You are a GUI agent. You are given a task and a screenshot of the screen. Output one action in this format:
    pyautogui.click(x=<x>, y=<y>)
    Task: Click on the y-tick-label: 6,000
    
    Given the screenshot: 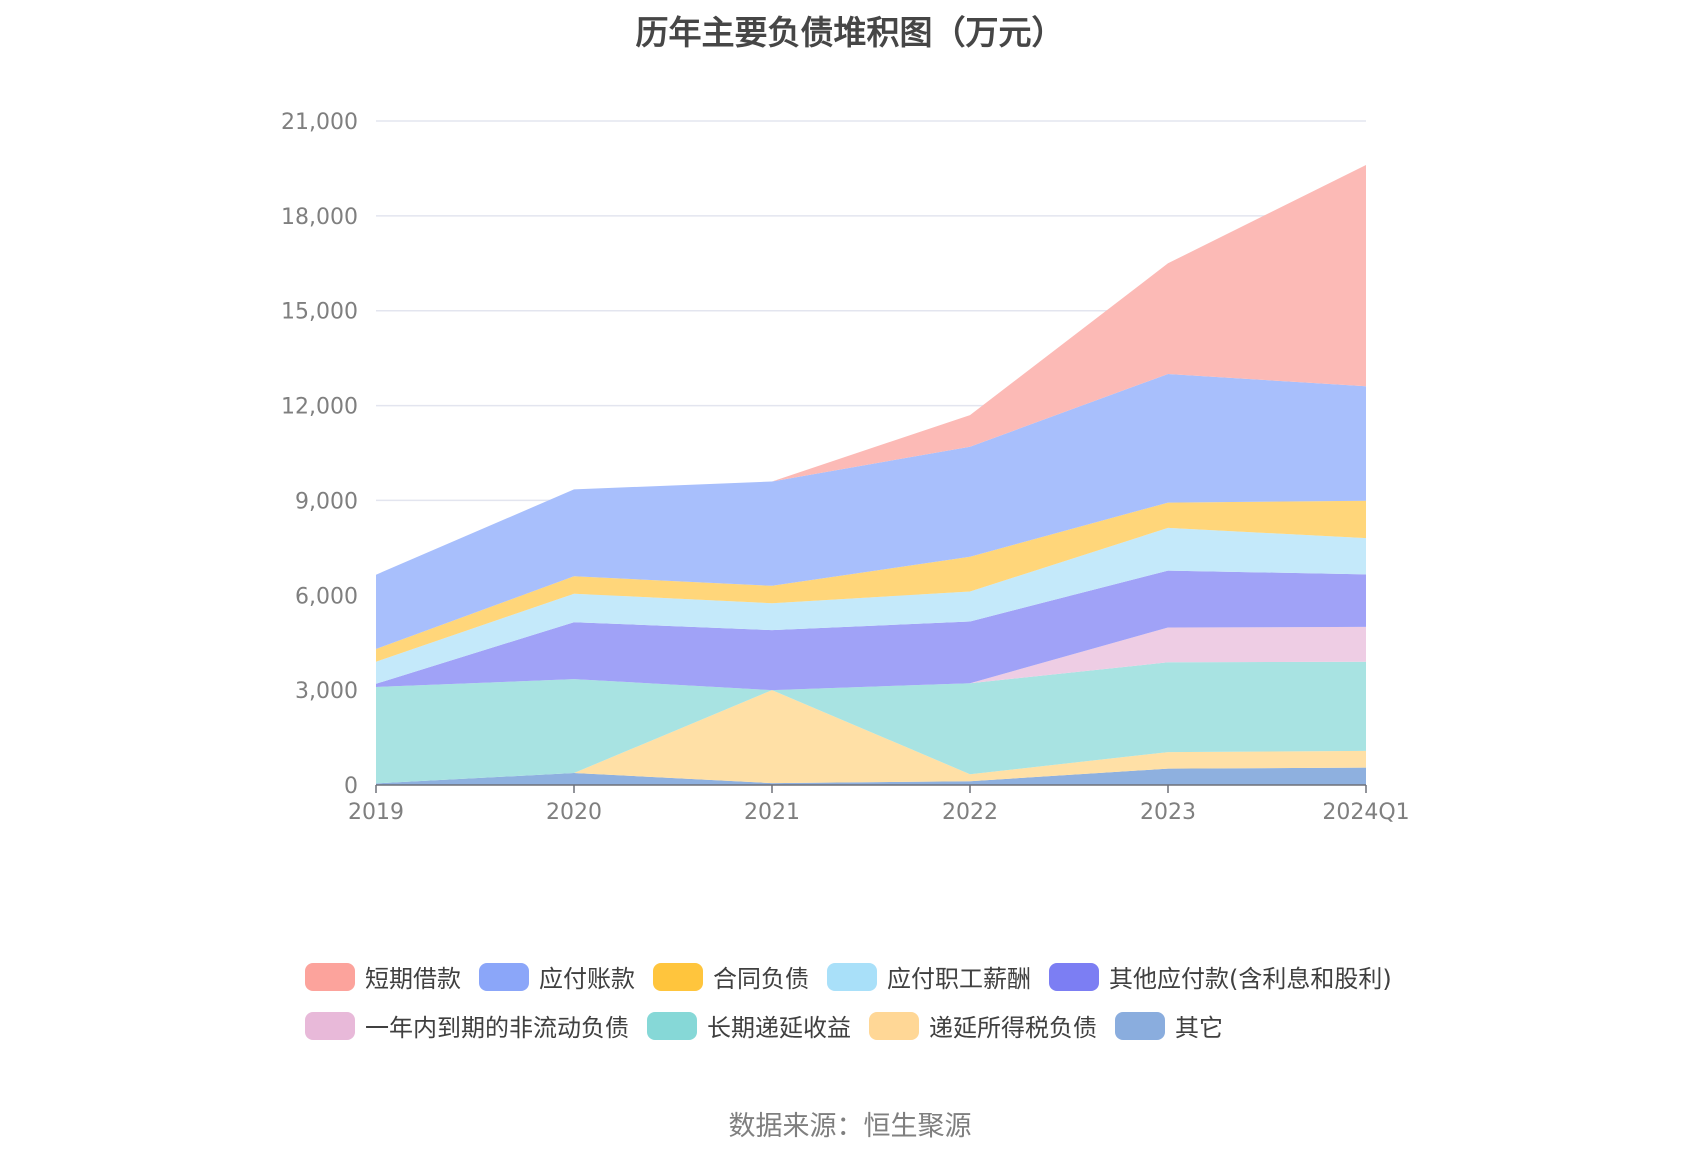 What is the action you would take?
    pyautogui.click(x=326, y=596)
    